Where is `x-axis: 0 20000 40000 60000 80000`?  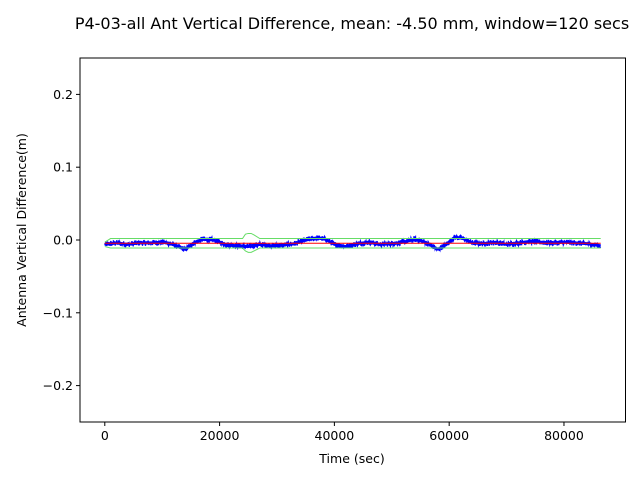 x-axis: 0 20000 40000 60000 80000 is located at coordinates (342, 432).